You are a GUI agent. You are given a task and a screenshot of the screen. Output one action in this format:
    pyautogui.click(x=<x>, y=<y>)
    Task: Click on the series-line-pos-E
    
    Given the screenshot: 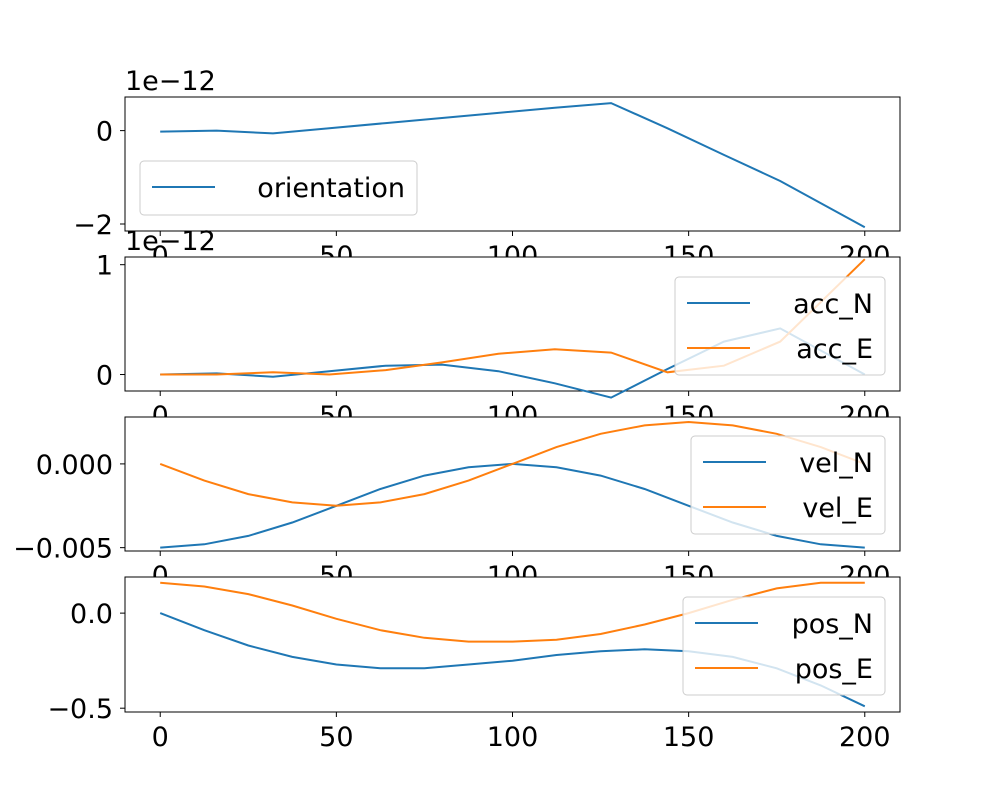 What is the action you would take?
    pyautogui.click(x=512, y=612)
    